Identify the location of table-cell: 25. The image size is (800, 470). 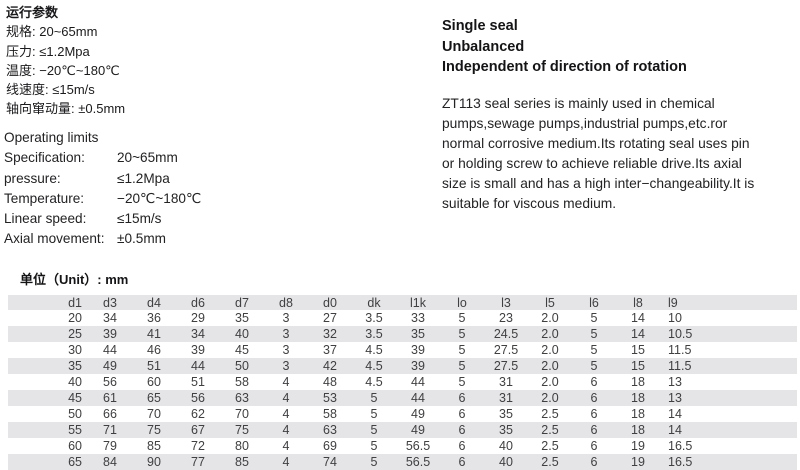
(75, 334).